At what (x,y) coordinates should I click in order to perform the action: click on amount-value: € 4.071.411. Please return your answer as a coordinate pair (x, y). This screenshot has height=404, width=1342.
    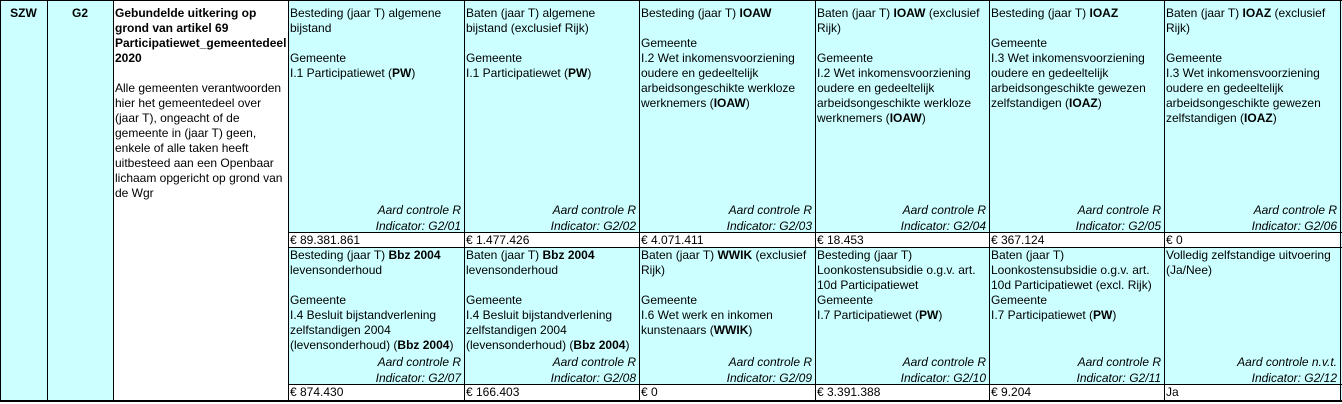
    Looking at the image, I should click on (727, 240).